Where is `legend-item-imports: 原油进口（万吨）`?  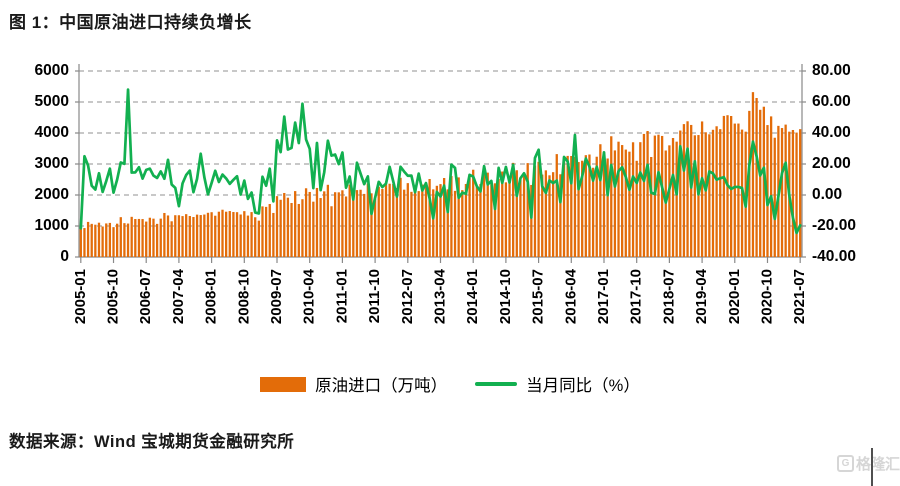 legend-item-imports: 原油进口（万吨） is located at coordinates (353, 384).